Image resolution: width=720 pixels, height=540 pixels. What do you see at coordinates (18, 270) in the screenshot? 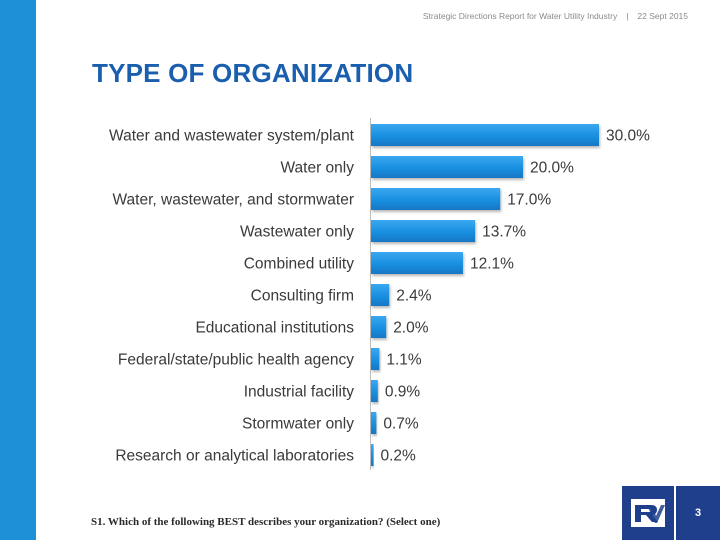
I see `left-accent-band` at bounding box center [18, 270].